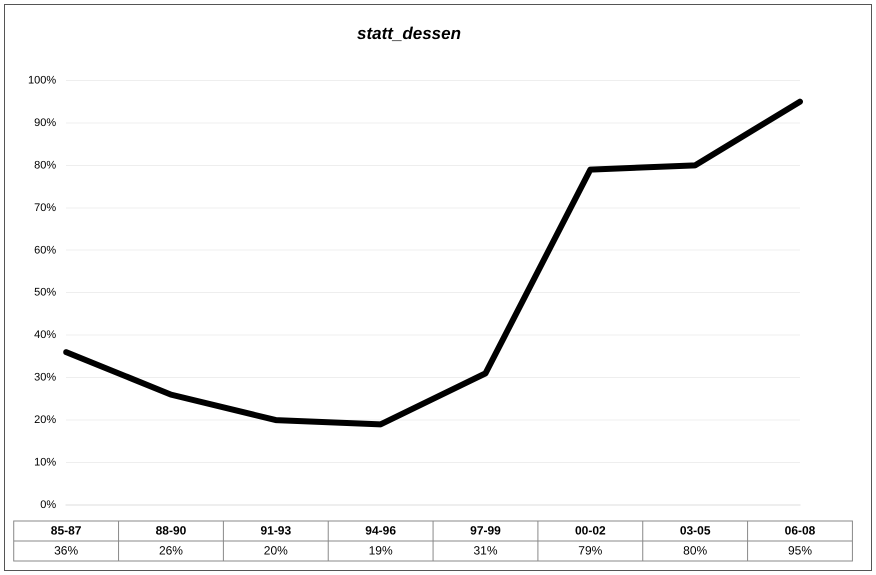  Describe the element at coordinates (170, 550) in the screenshot. I see `text: 26%` at that location.